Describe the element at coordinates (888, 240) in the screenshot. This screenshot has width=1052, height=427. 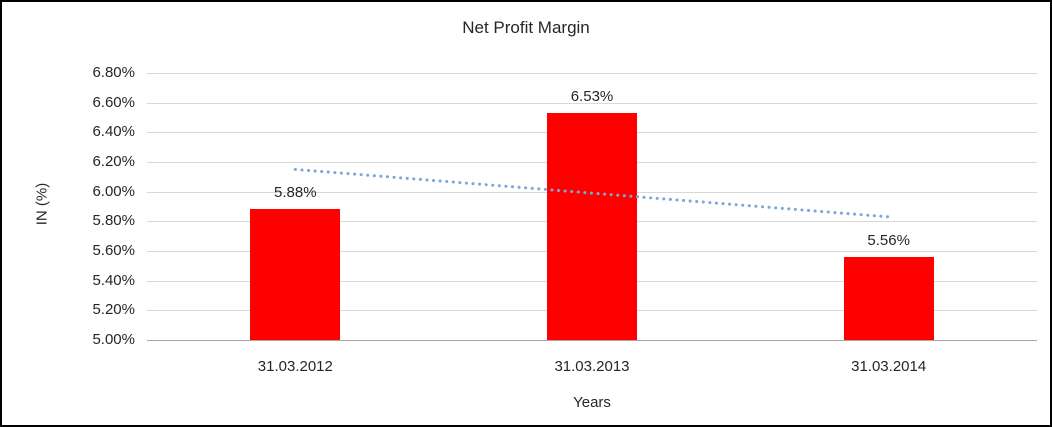
I see `bar-value-label: 5.56%` at that location.